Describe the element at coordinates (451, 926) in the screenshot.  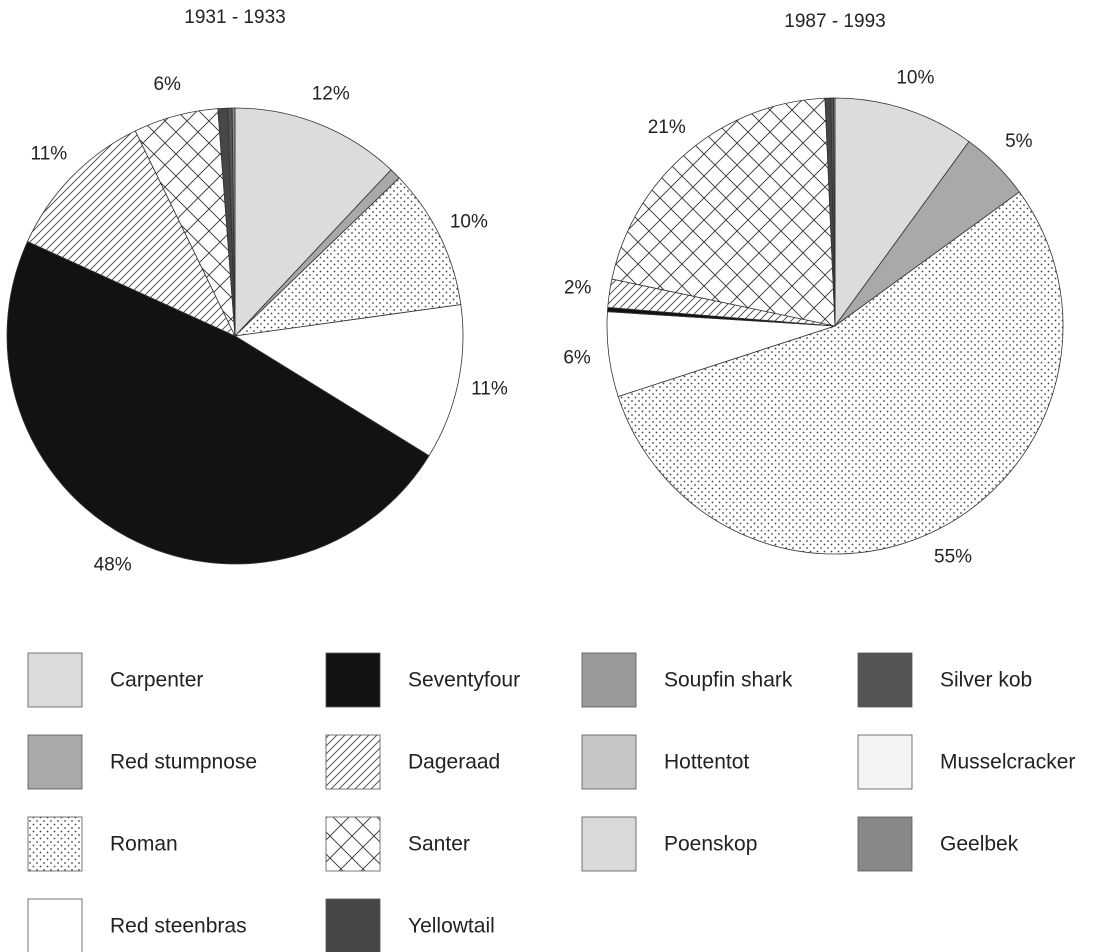
I see `legend-label: Yellowtail` at that location.